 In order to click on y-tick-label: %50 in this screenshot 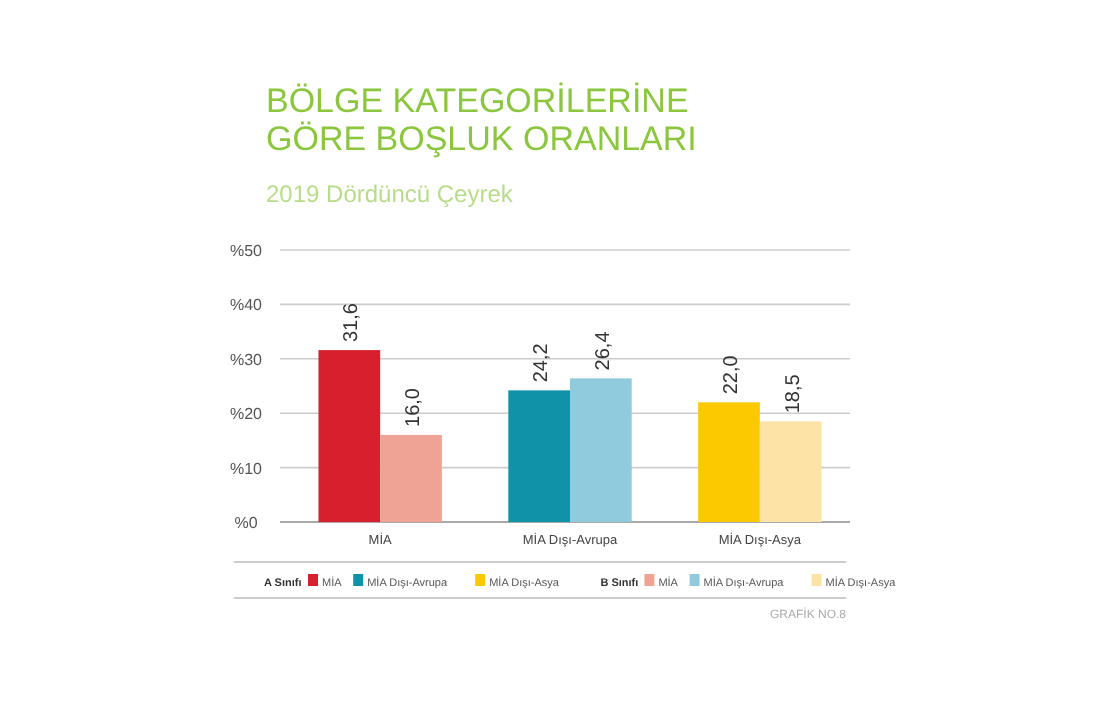, I will do `click(246, 251)`.